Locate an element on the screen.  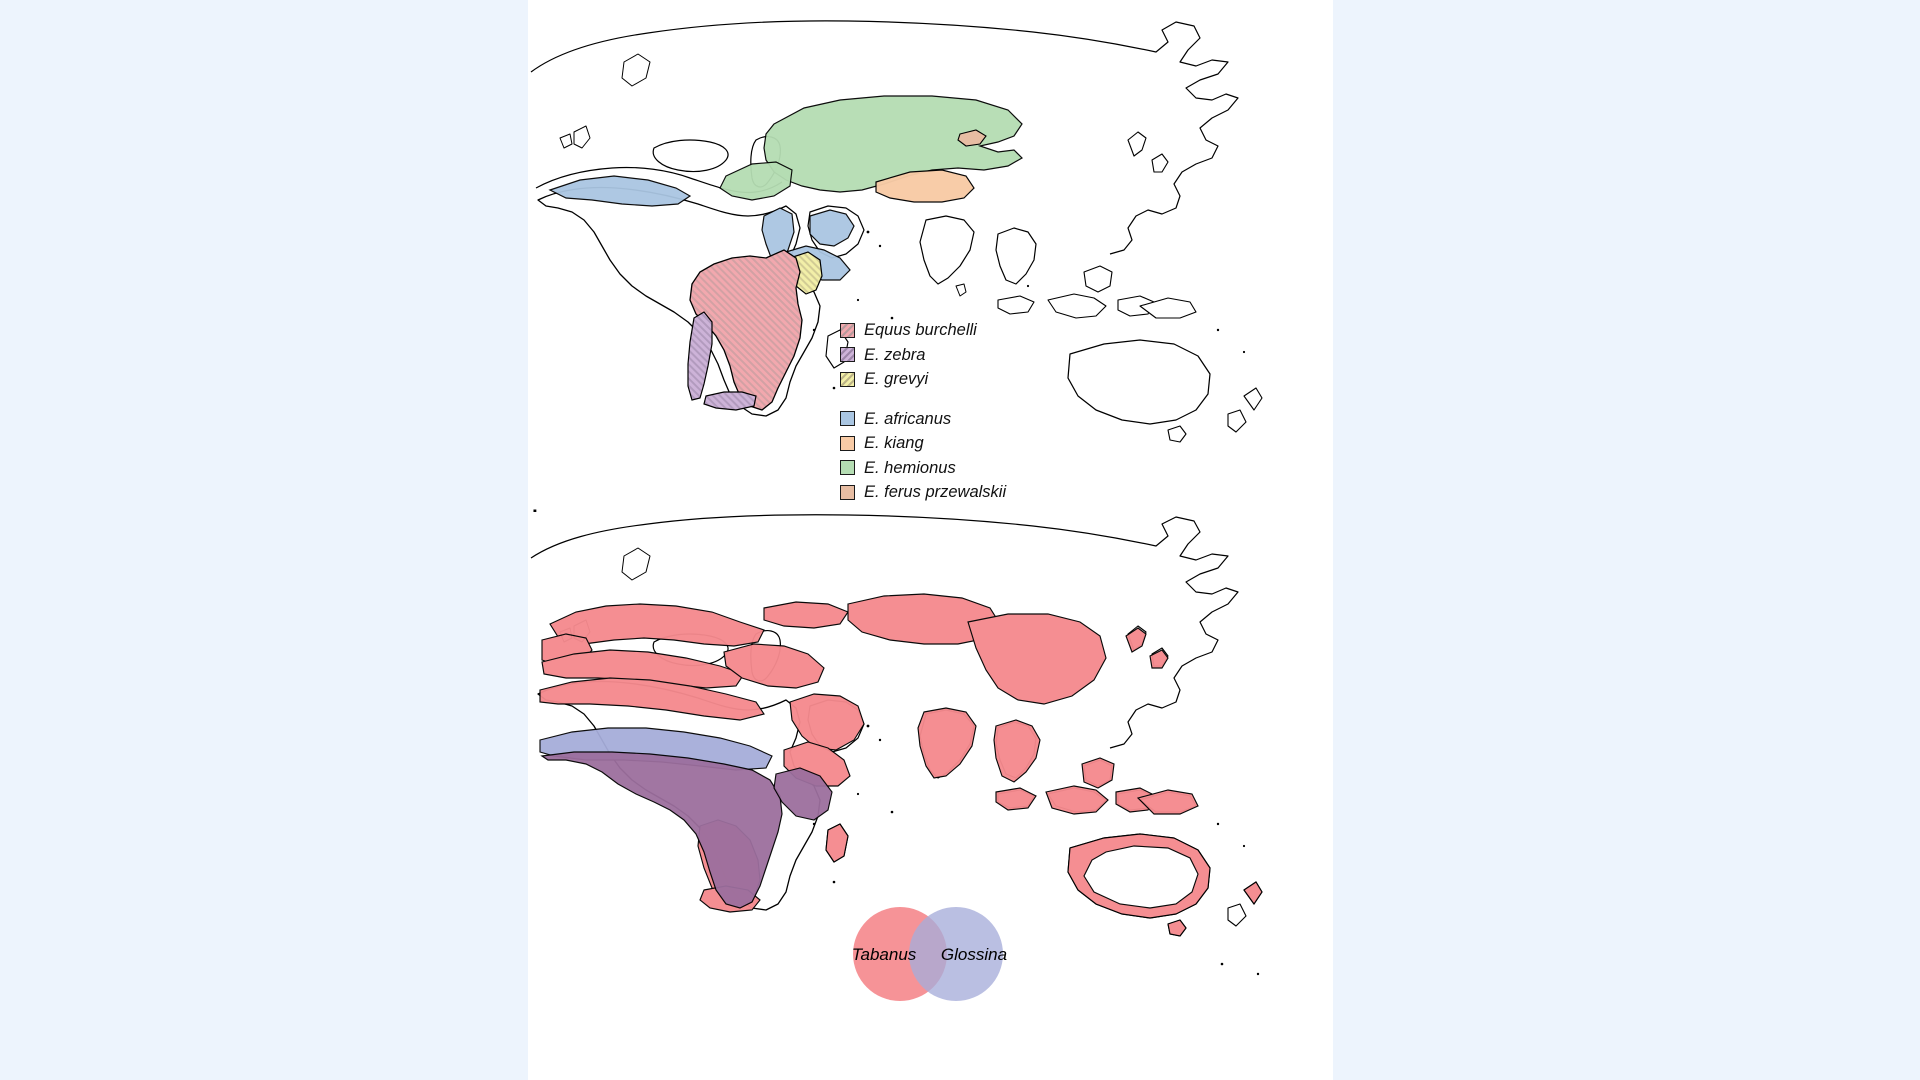
legend-label-e-zebra: E. zebra is located at coordinates (895, 354).